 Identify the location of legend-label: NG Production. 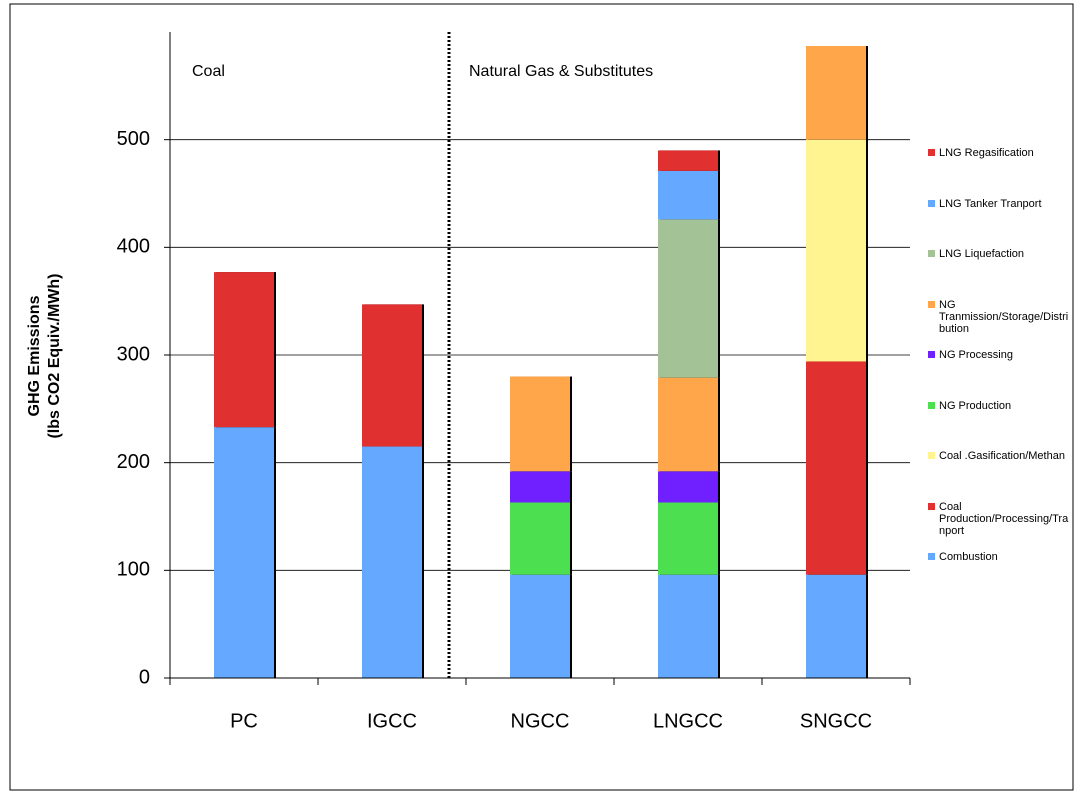
(975, 405).